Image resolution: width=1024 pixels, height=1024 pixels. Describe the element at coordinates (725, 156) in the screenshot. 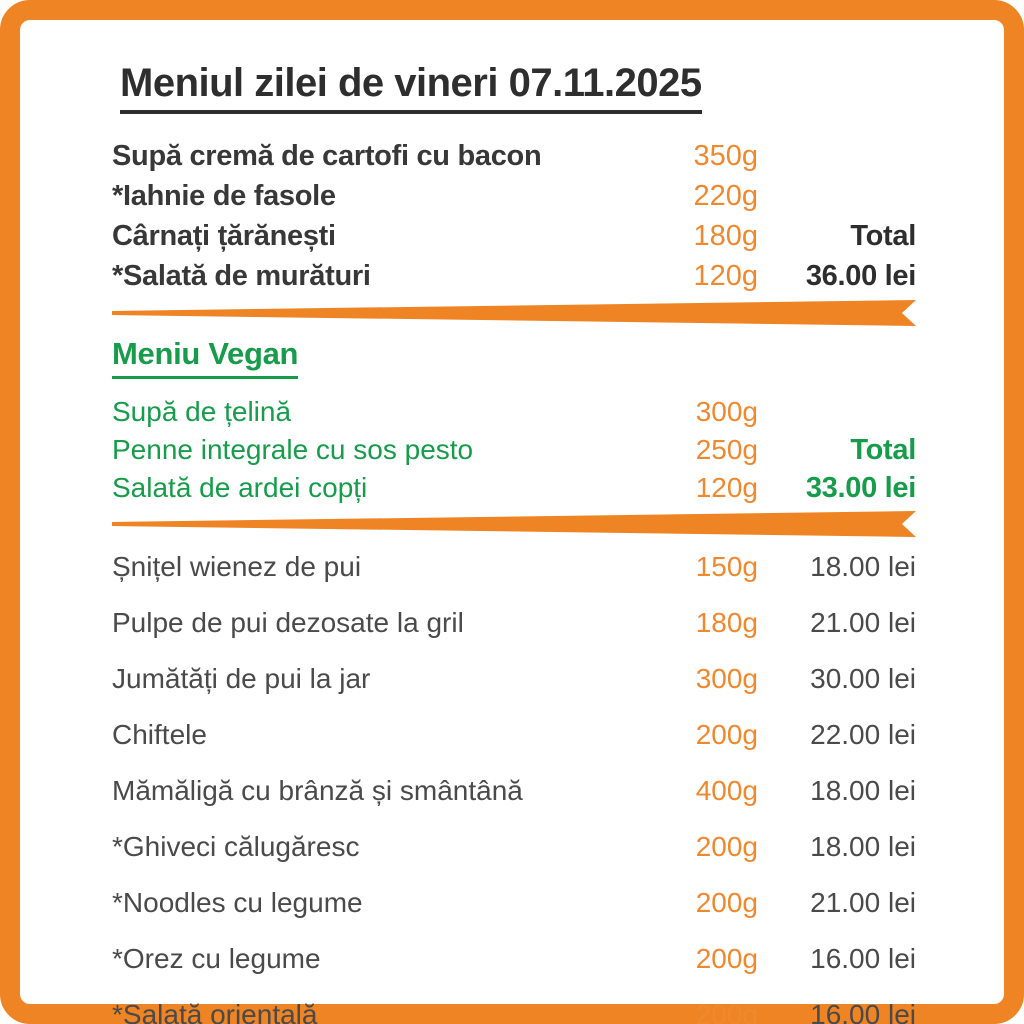

I see `item-weight: 350g` at that location.